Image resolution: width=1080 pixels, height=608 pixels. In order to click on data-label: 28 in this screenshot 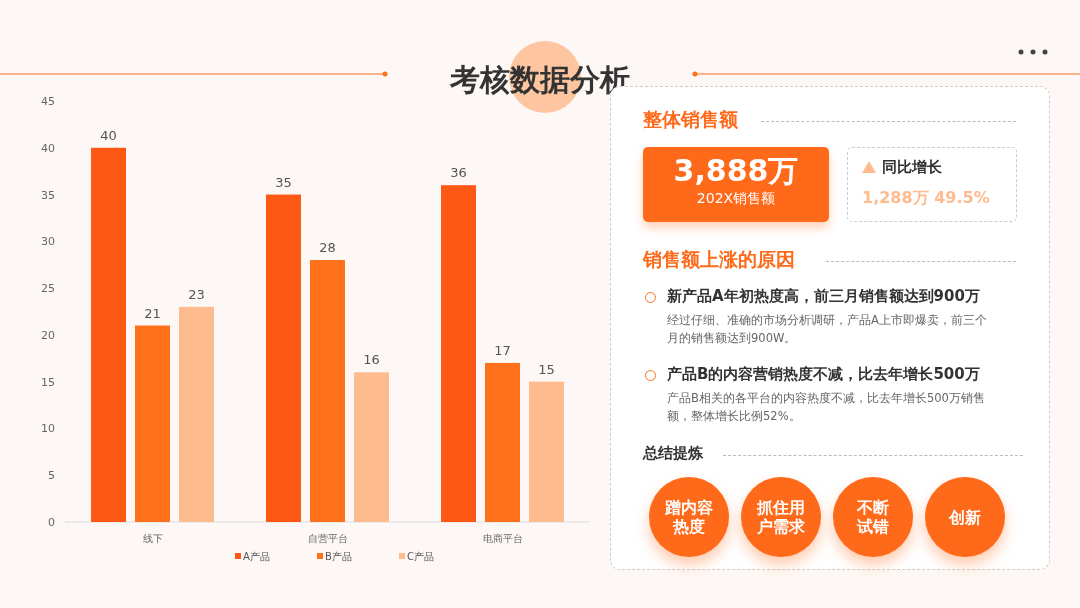, I will do `click(327, 248)`.